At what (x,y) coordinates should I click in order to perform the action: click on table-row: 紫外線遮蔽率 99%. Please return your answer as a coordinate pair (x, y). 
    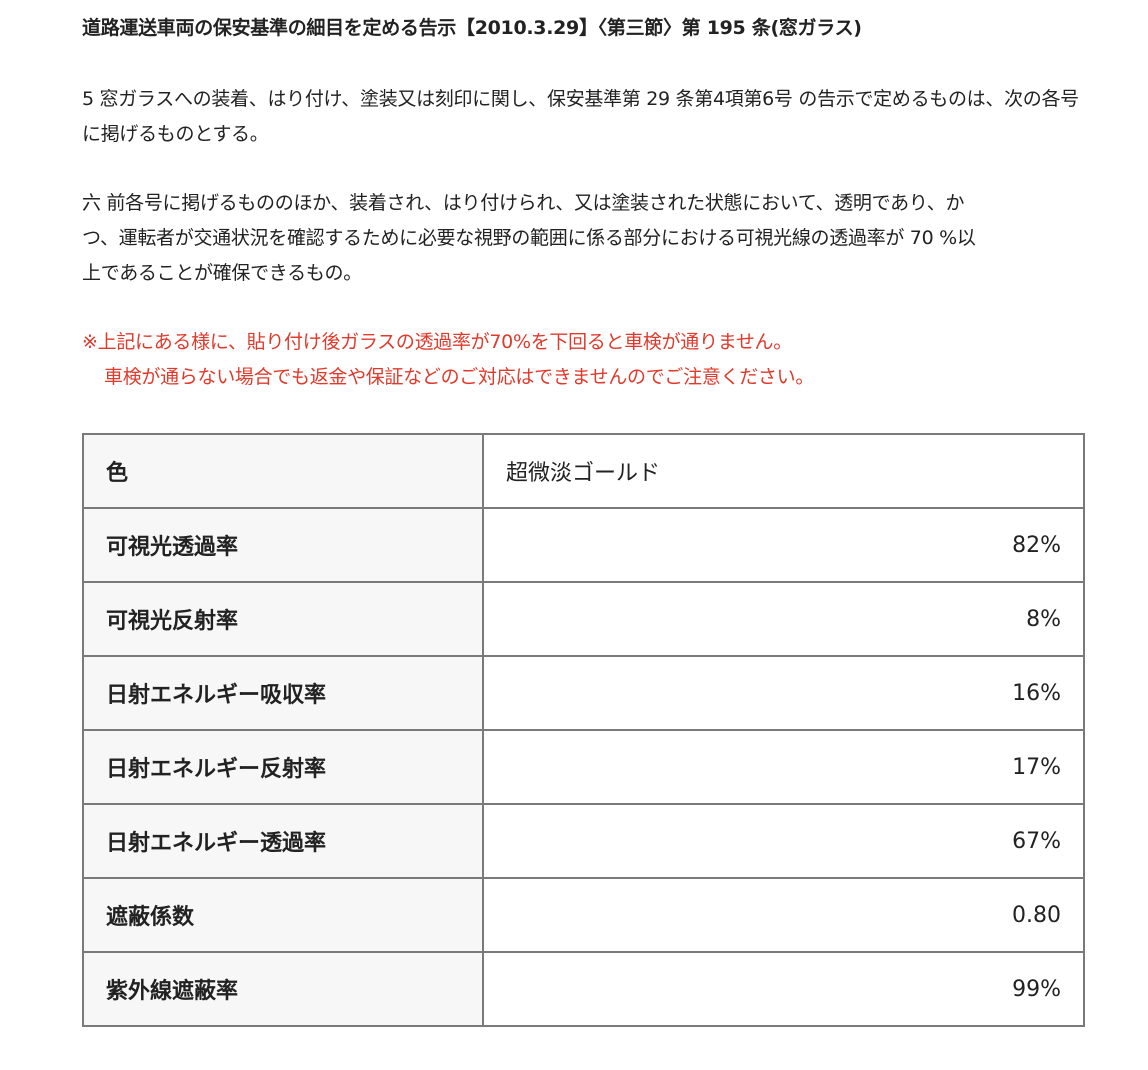
    Looking at the image, I should click on (583, 989).